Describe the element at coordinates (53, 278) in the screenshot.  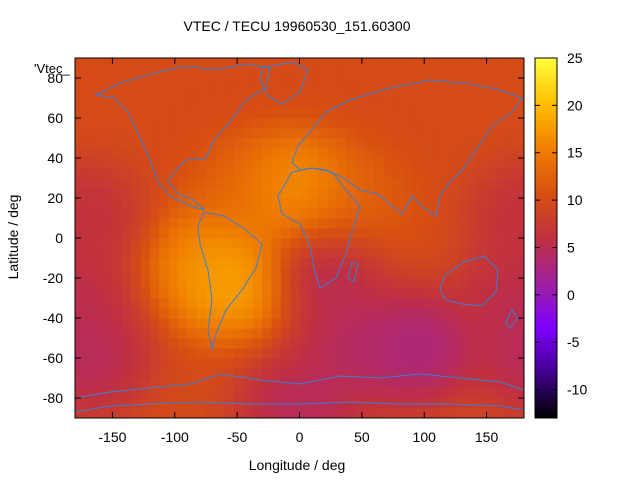
I see `y-tick-label: -20` at that location.